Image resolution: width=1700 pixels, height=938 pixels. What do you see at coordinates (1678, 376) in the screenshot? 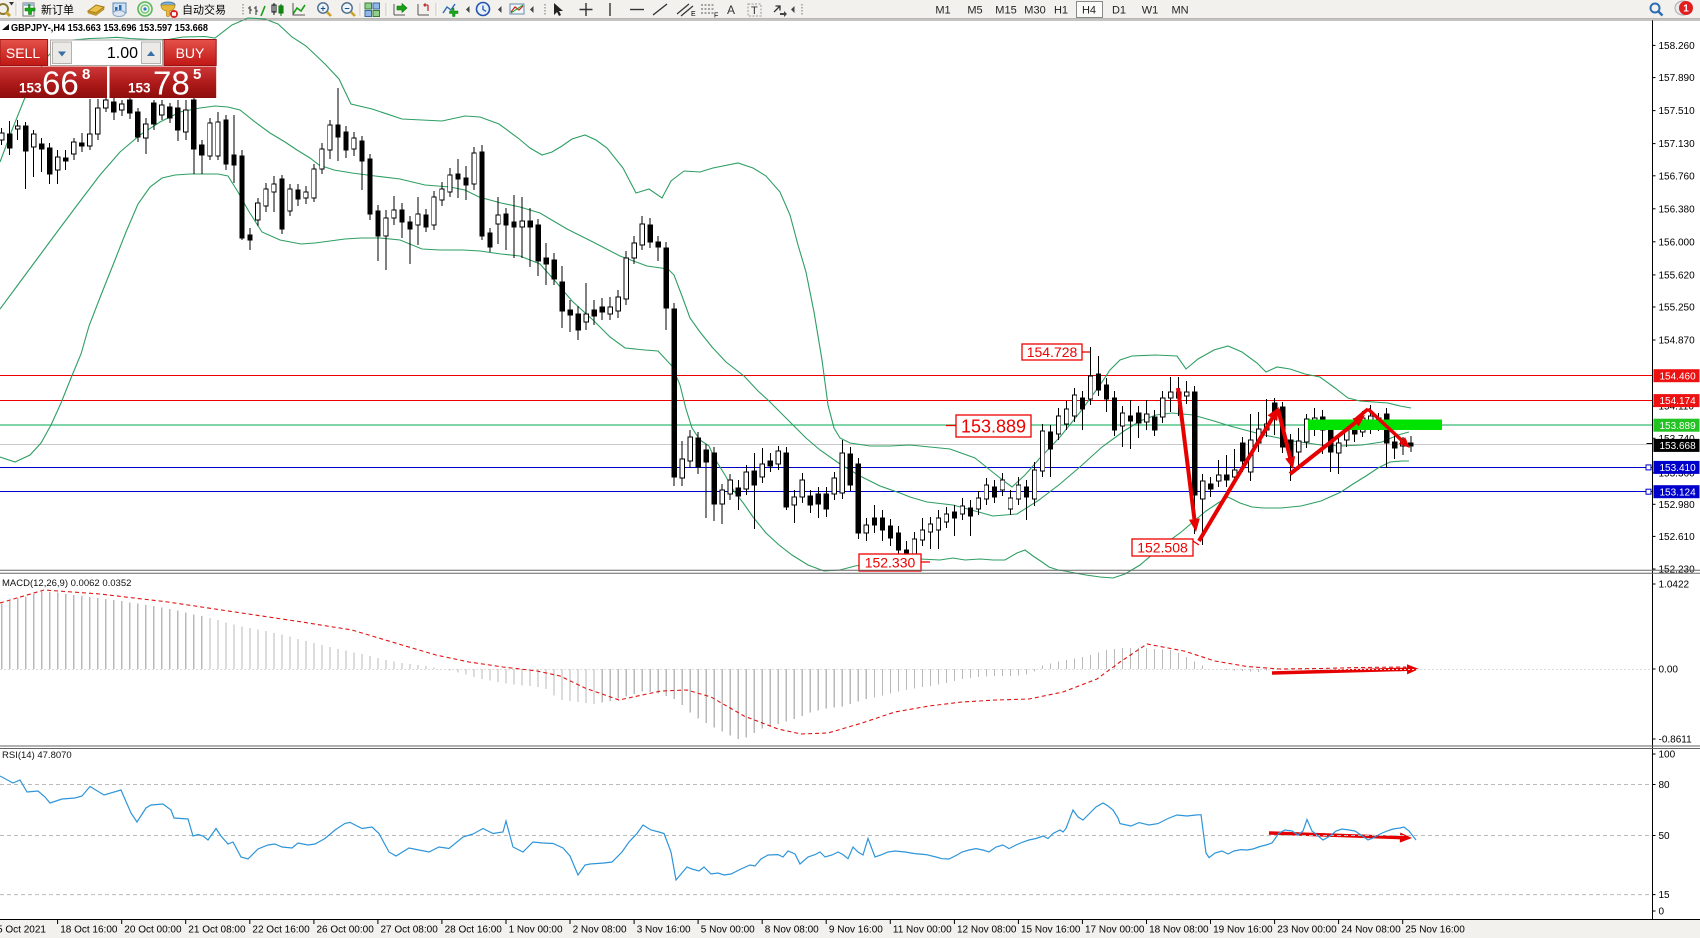
I see `svg-text: 154.460` at bounding box center [1678, 376].